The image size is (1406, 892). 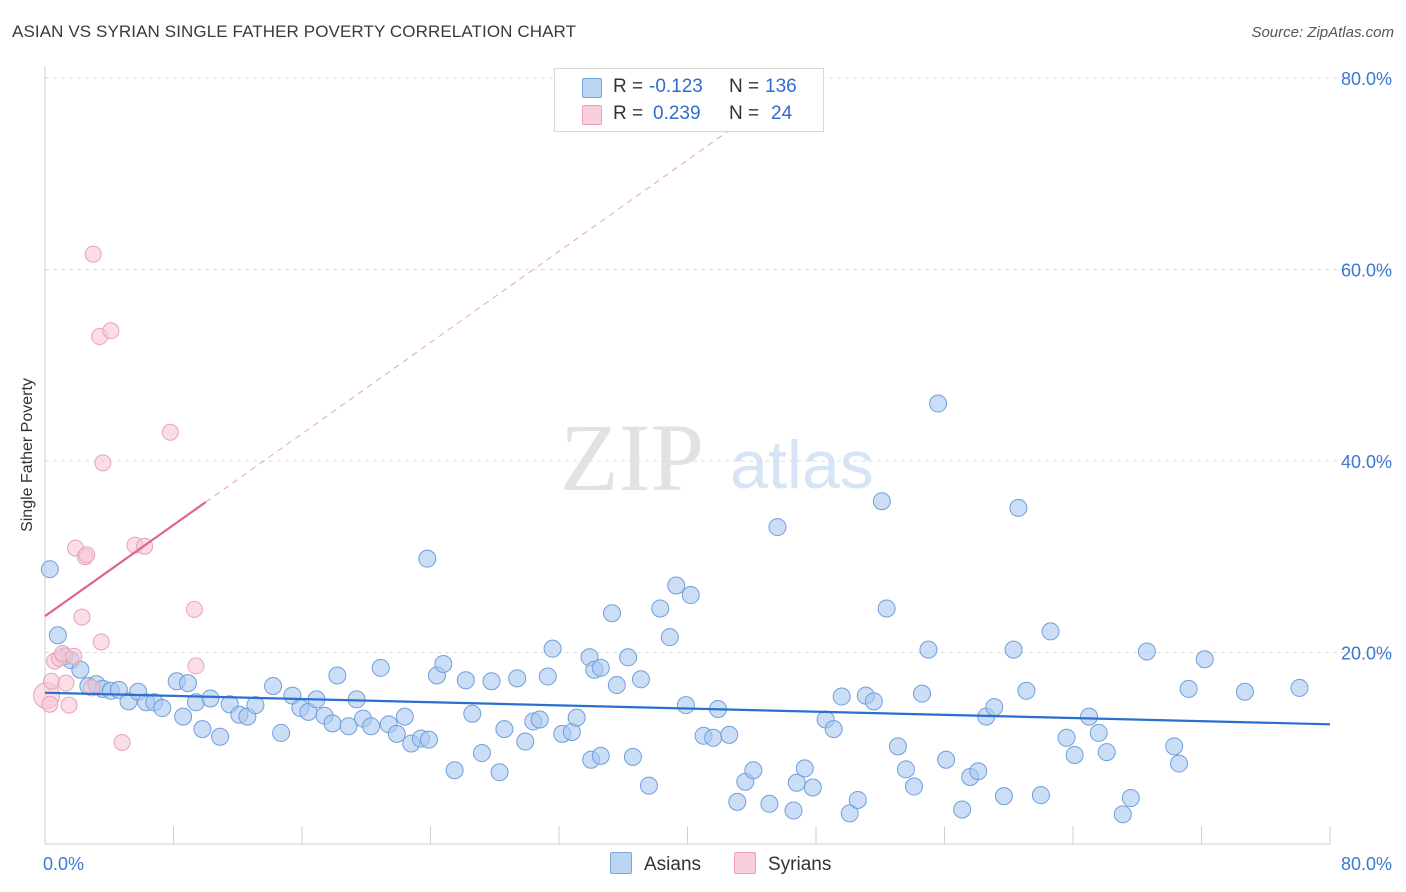 I want to click on legend-swatch-asians, so click(x=592, y=88).